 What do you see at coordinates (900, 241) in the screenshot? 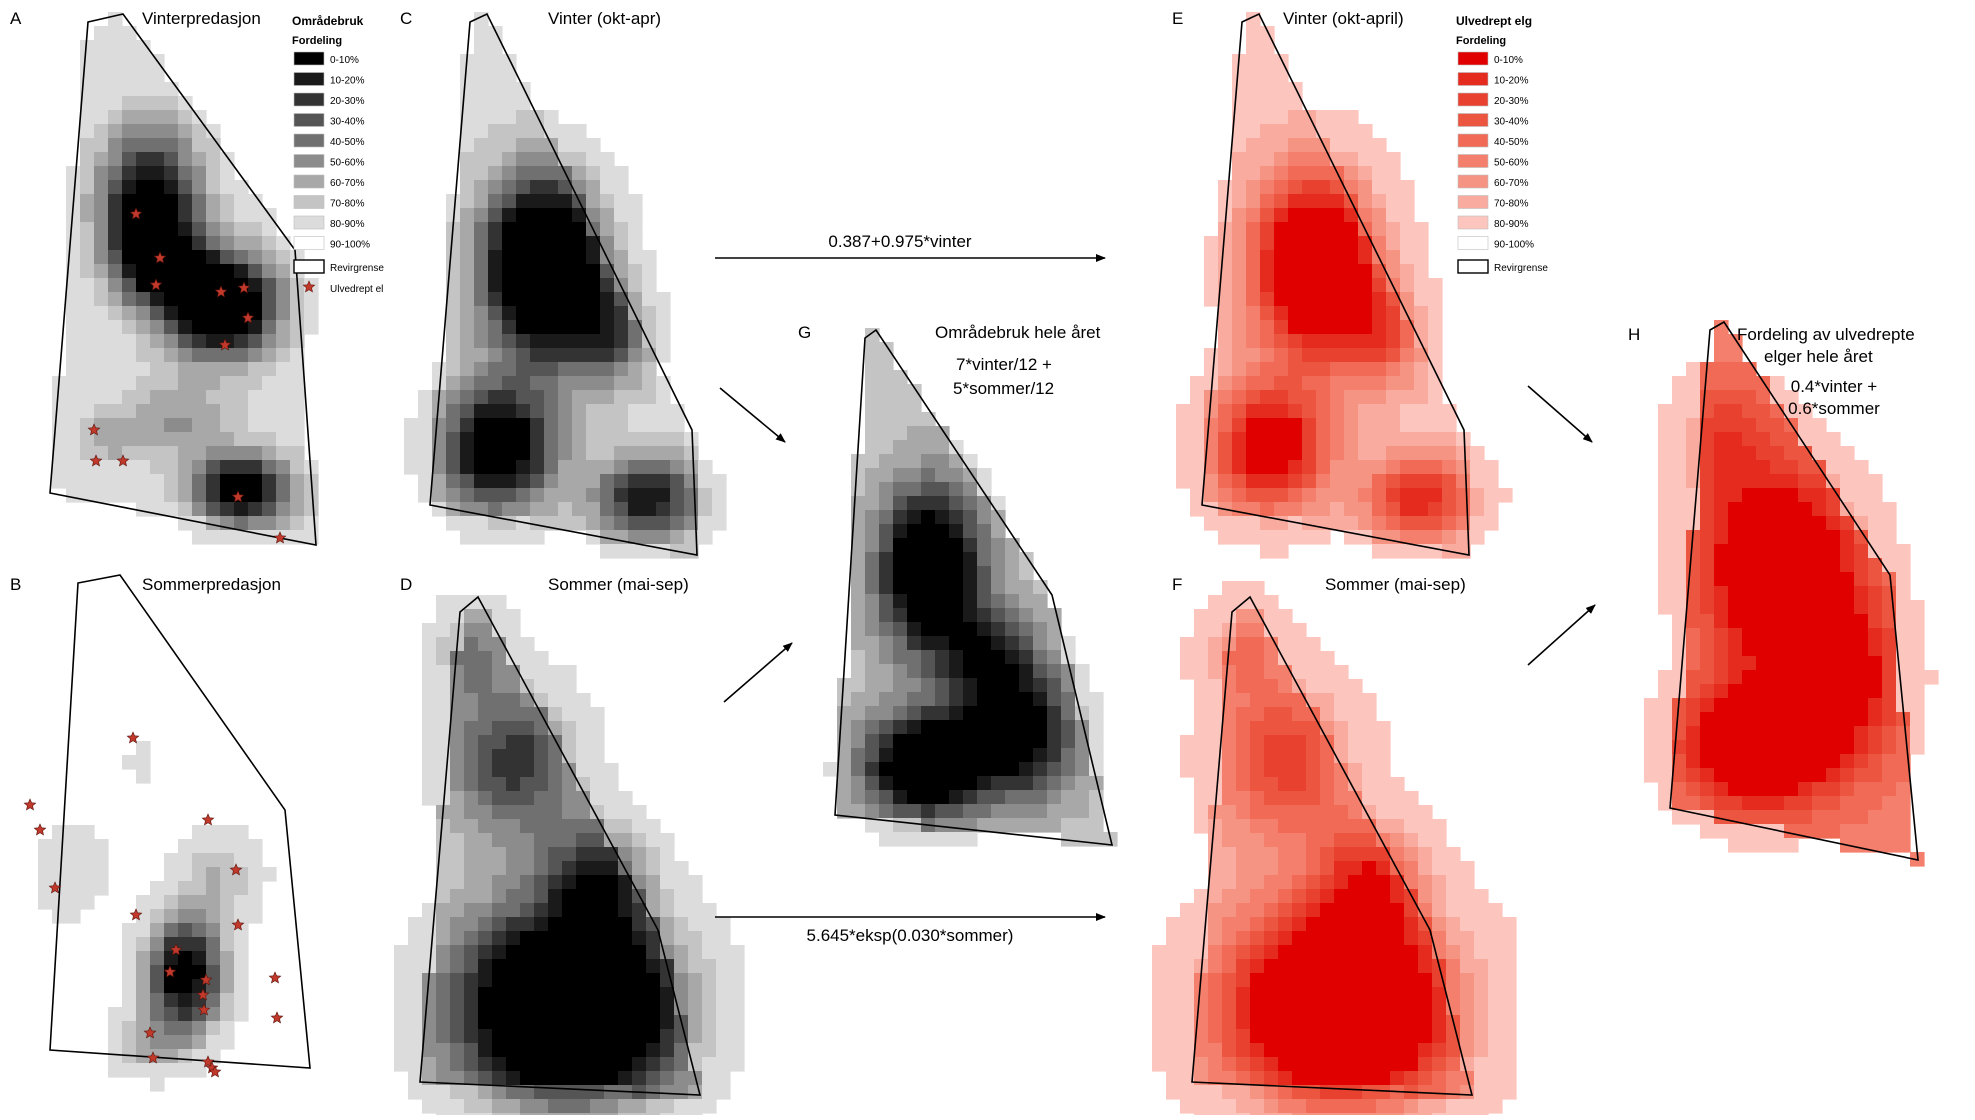
I see `winter-formula-label: 0.387+0.975*vinter` at bounding box center [900, 241].